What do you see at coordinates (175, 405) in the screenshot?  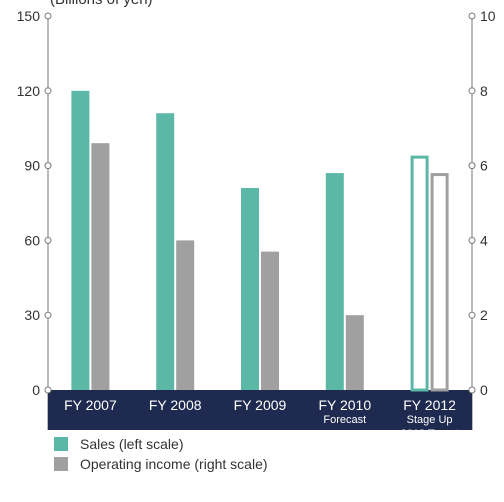 I see `category-label: FY 2008` at bounding box center [175, 405].